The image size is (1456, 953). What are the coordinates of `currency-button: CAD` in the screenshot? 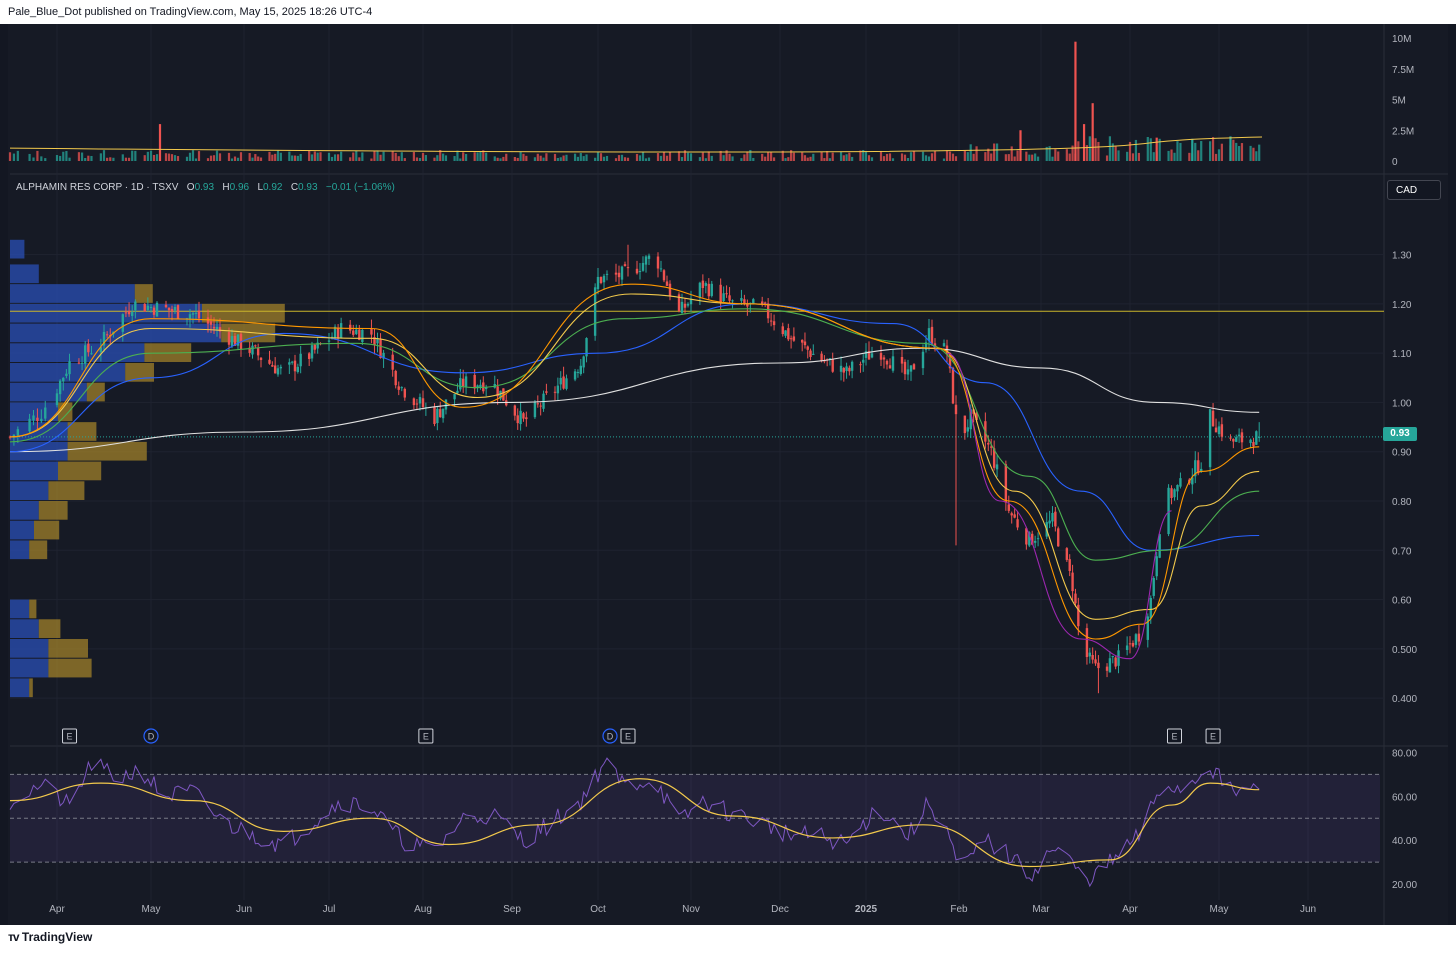 It's located at (1414, 190).